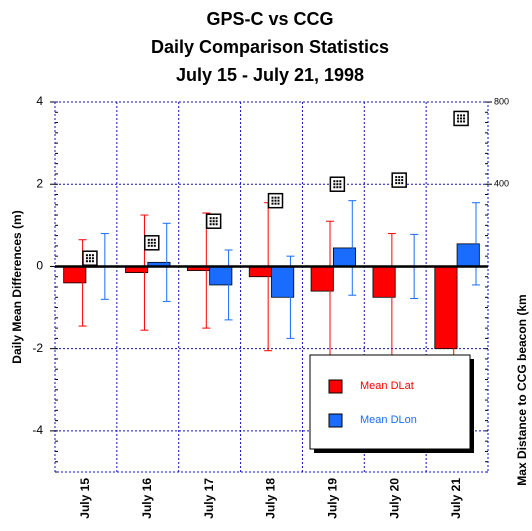  Describe the element at coordinates (37, 348) in the screenshot. I see `y-tick-label: -2` at that location.